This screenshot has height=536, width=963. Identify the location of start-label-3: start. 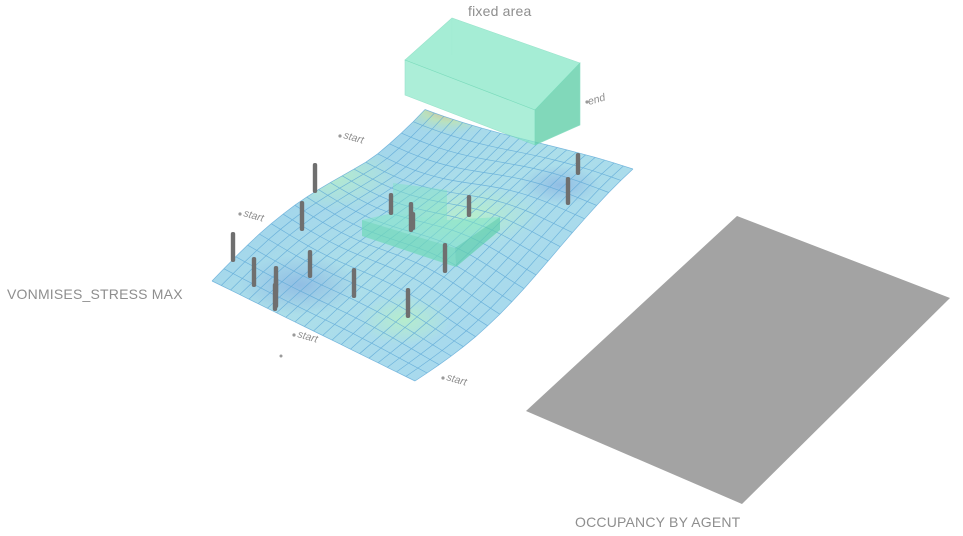
(308, 336).